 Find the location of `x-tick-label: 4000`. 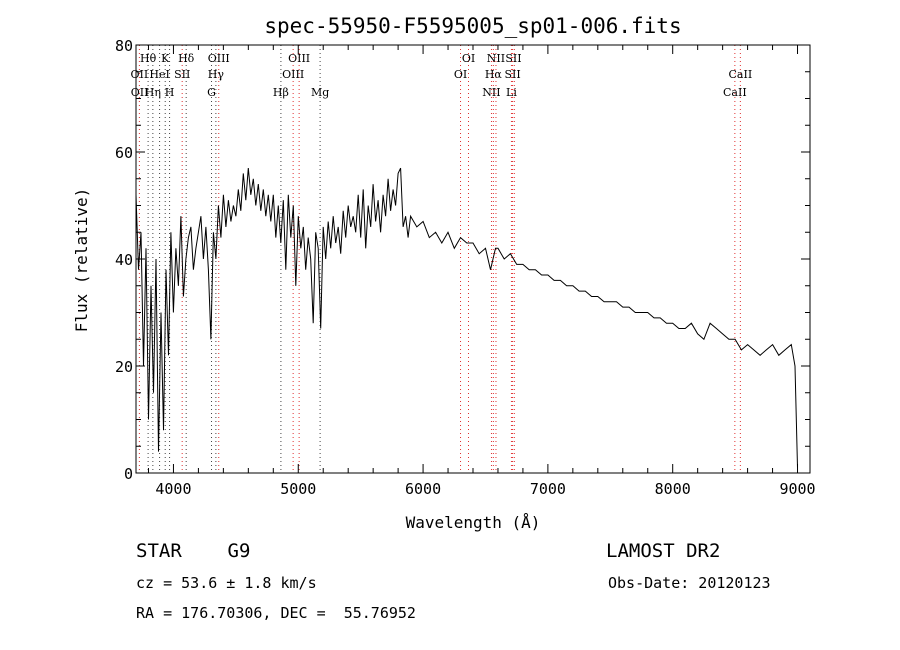

x-tick-label: 4000 is located at coordinates (173, 489).